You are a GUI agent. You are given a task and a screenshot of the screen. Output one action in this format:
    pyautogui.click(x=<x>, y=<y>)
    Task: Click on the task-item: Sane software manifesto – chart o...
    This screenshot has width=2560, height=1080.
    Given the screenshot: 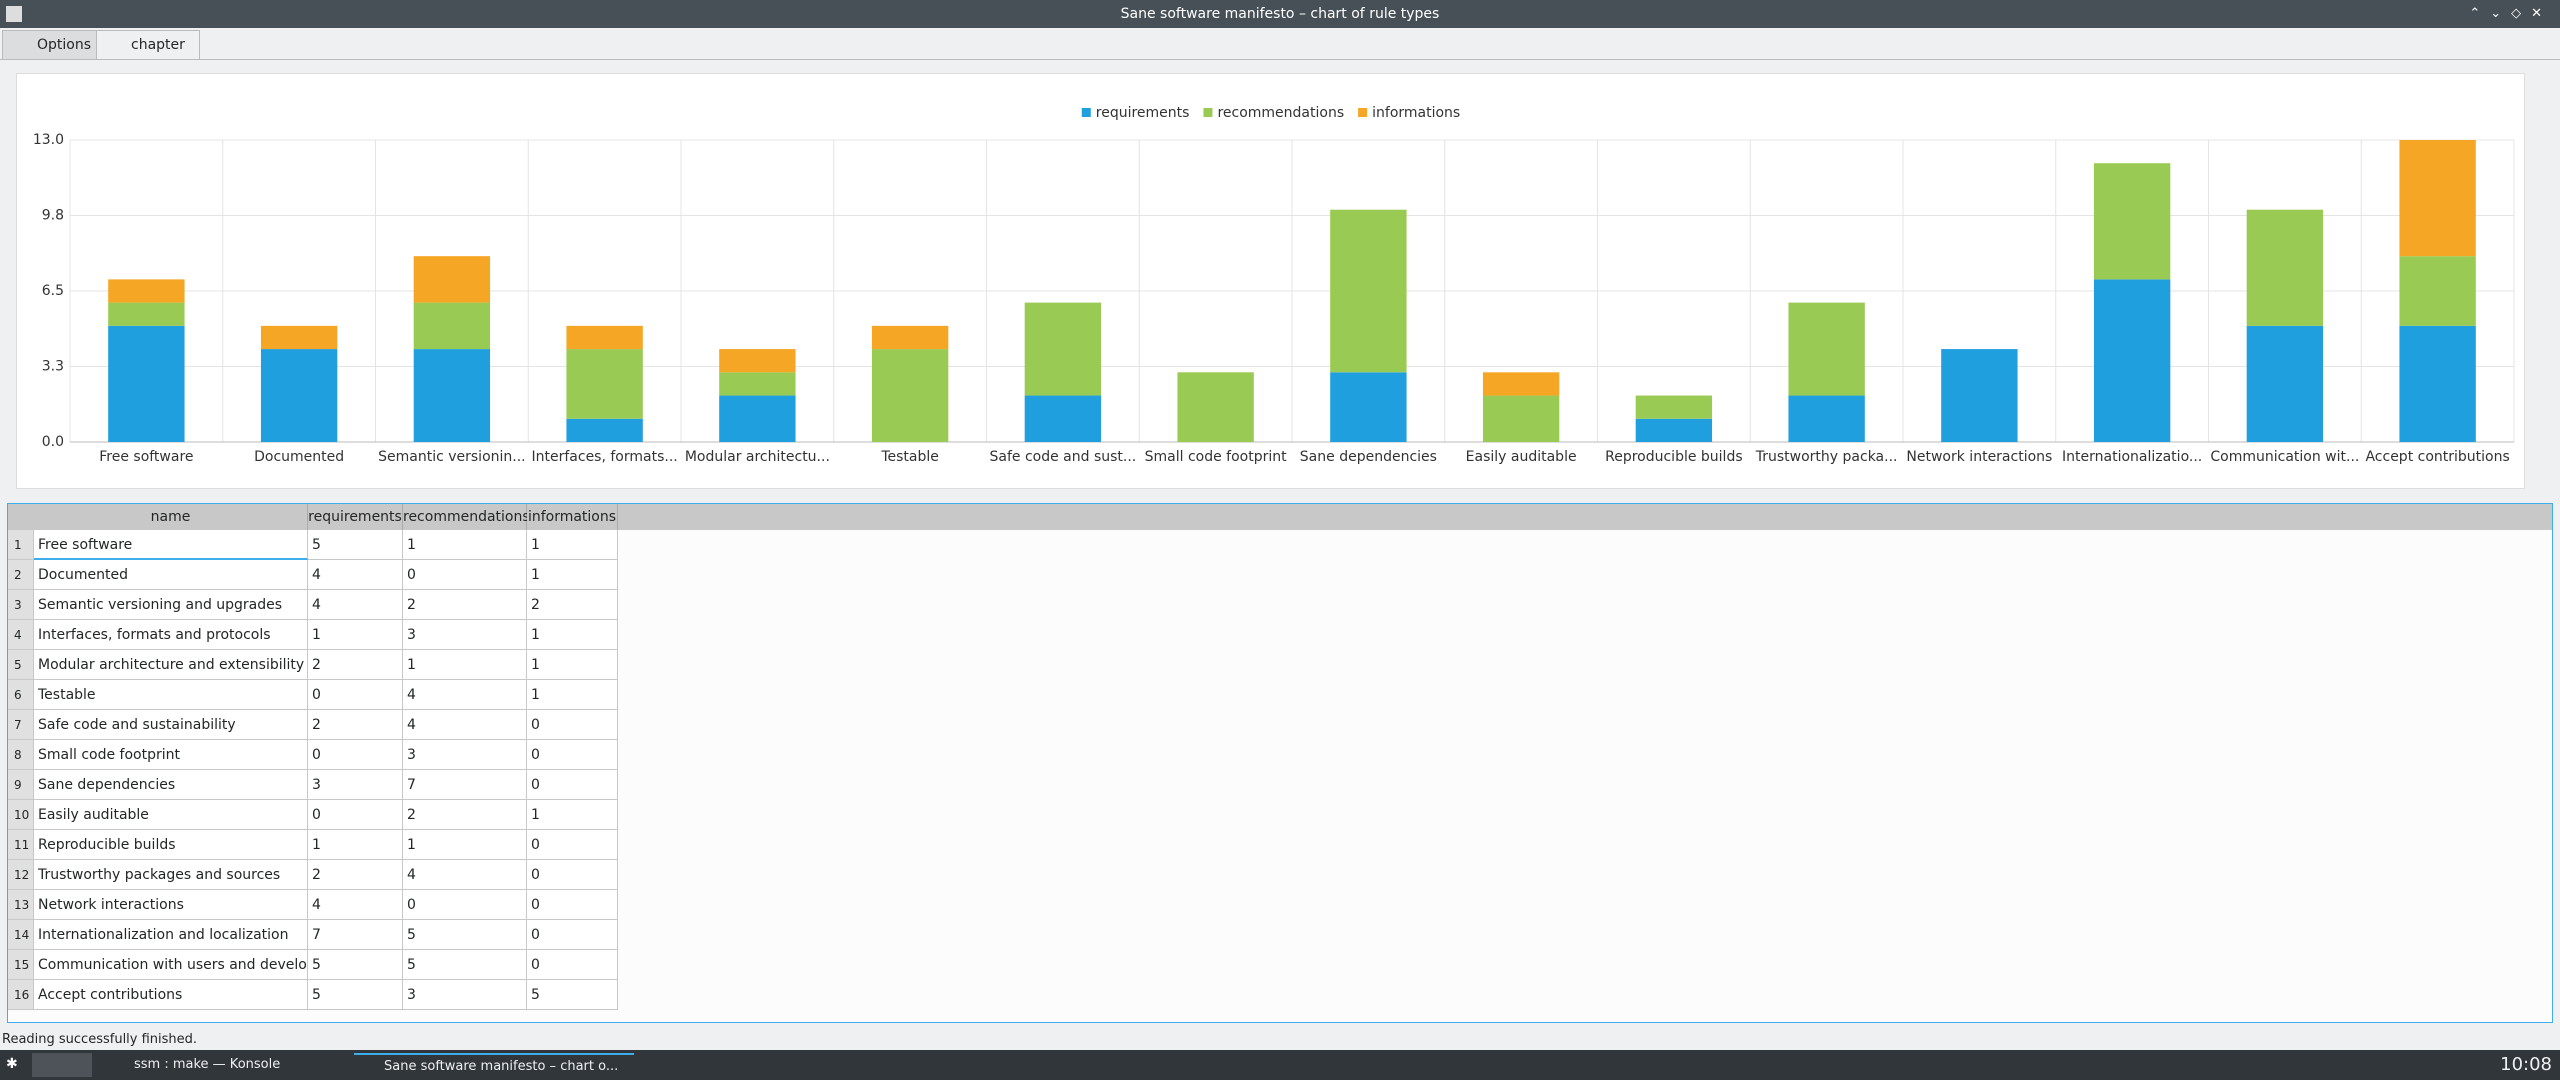 What is the action you would take?
    pyautogui.click(x=494, y=1066)
    